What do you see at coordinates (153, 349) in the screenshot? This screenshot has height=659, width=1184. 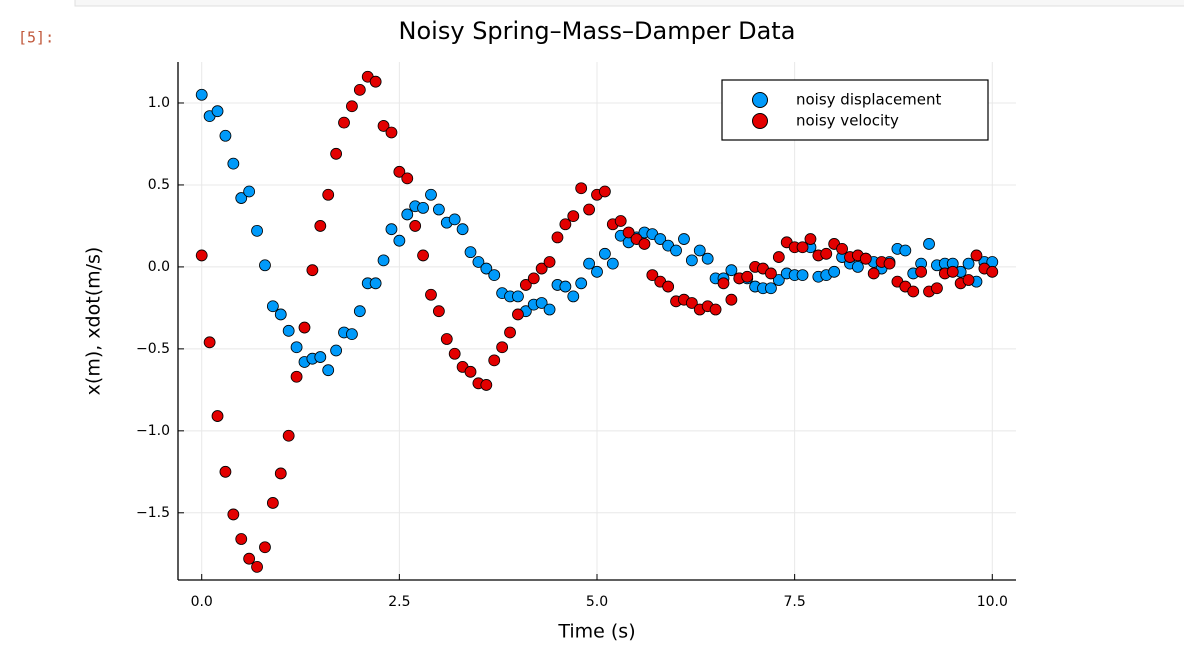 I see `y-tick-label: −0.5` at bounding box center [153, 349].